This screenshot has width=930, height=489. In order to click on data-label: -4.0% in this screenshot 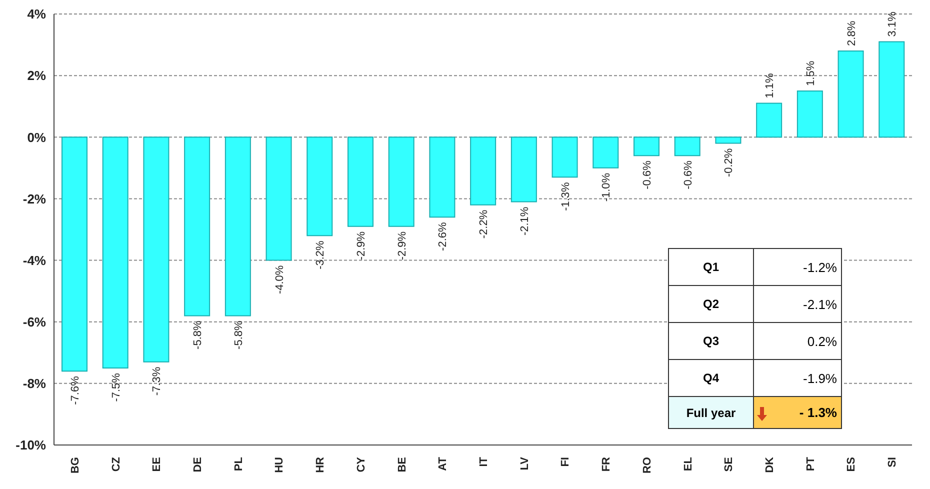, I will do `click(280, 279)`.